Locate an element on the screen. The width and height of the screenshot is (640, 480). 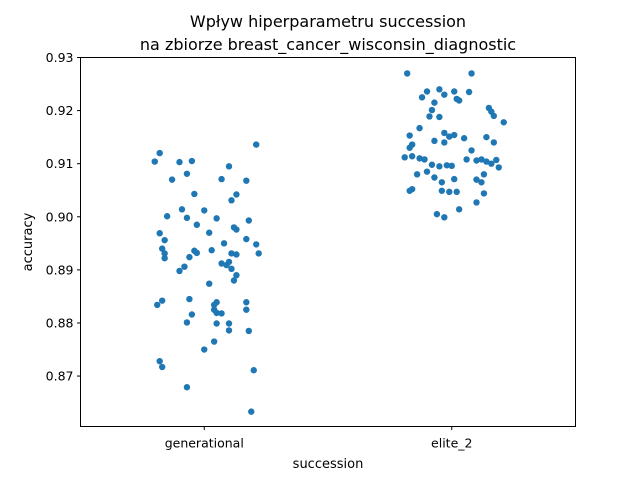
x-axis-label: succession is located at coordinates (328, 464).